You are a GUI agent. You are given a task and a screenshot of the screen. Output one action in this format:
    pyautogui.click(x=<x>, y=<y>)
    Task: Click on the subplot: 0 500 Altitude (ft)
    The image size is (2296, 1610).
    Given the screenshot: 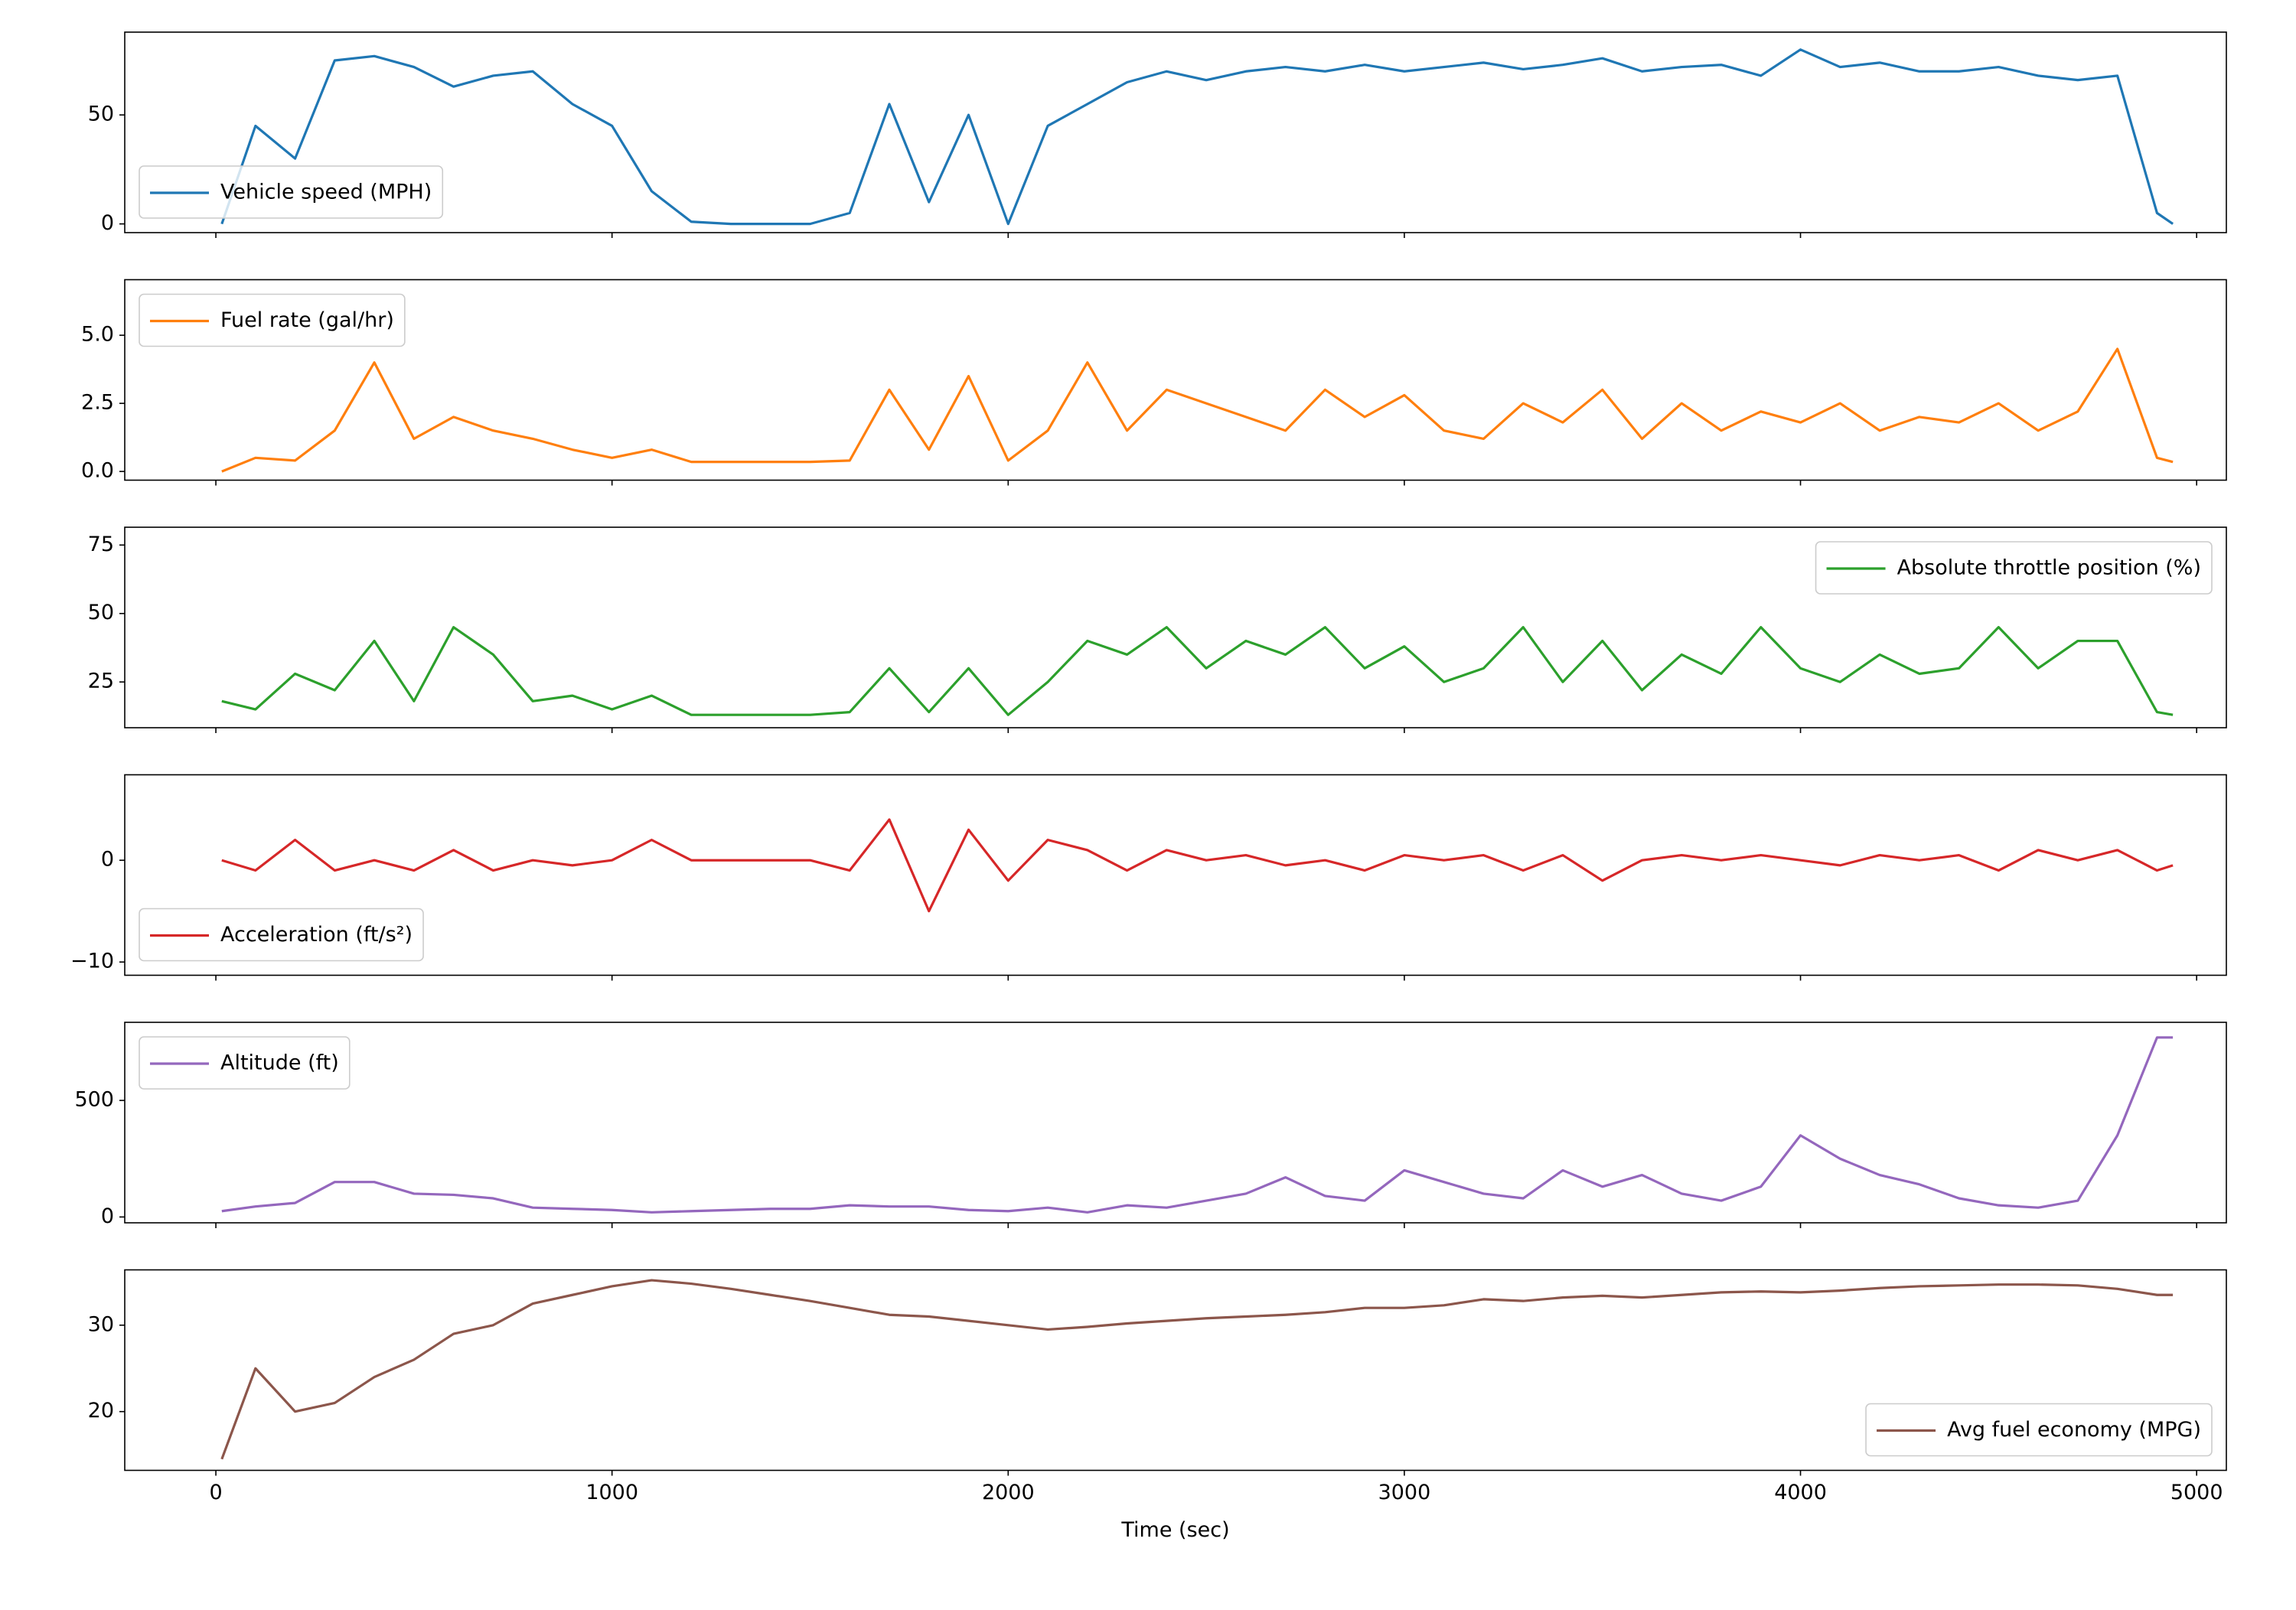 What is the action you would take?
    pyautogui.click(x=1150, y=1125)
    